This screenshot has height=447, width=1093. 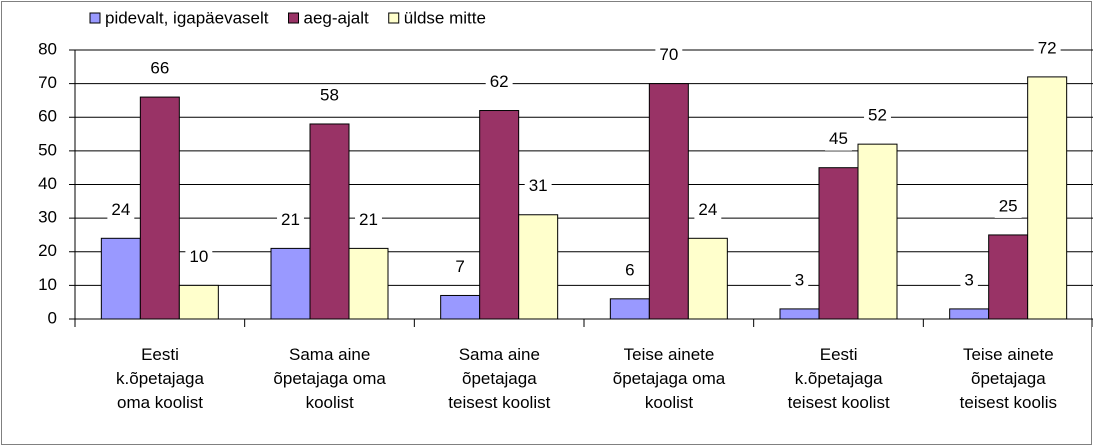 I want to click on data-label: 31, so click(x=538, y=185).